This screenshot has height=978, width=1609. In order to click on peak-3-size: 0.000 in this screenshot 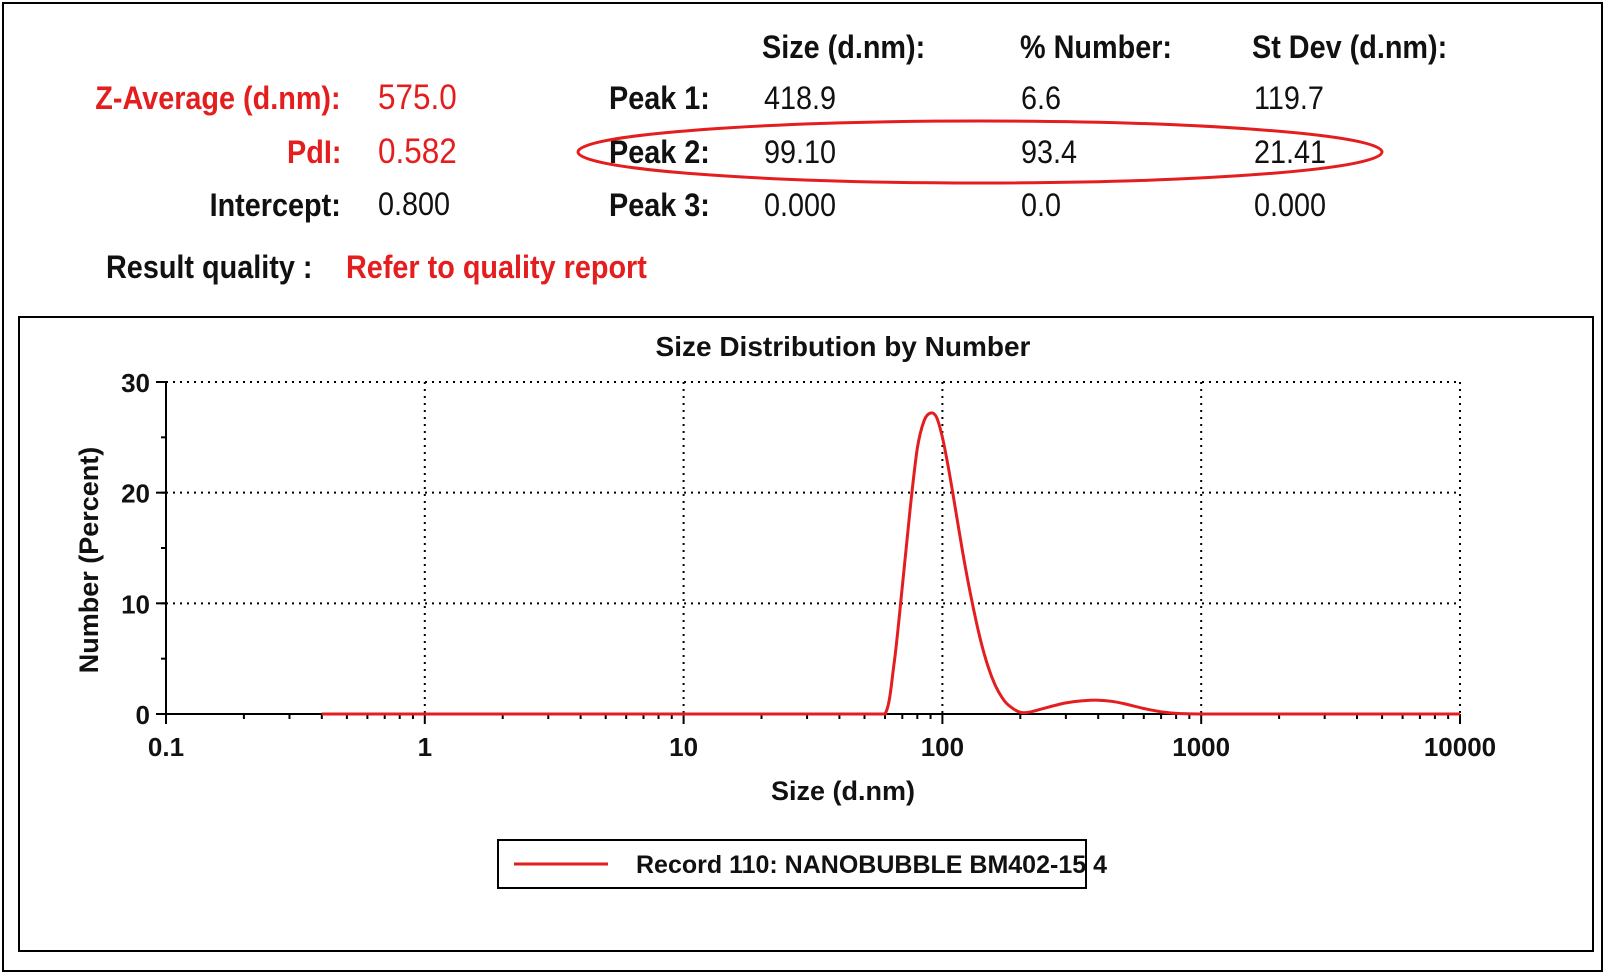, I will do `click(800, 205)`.